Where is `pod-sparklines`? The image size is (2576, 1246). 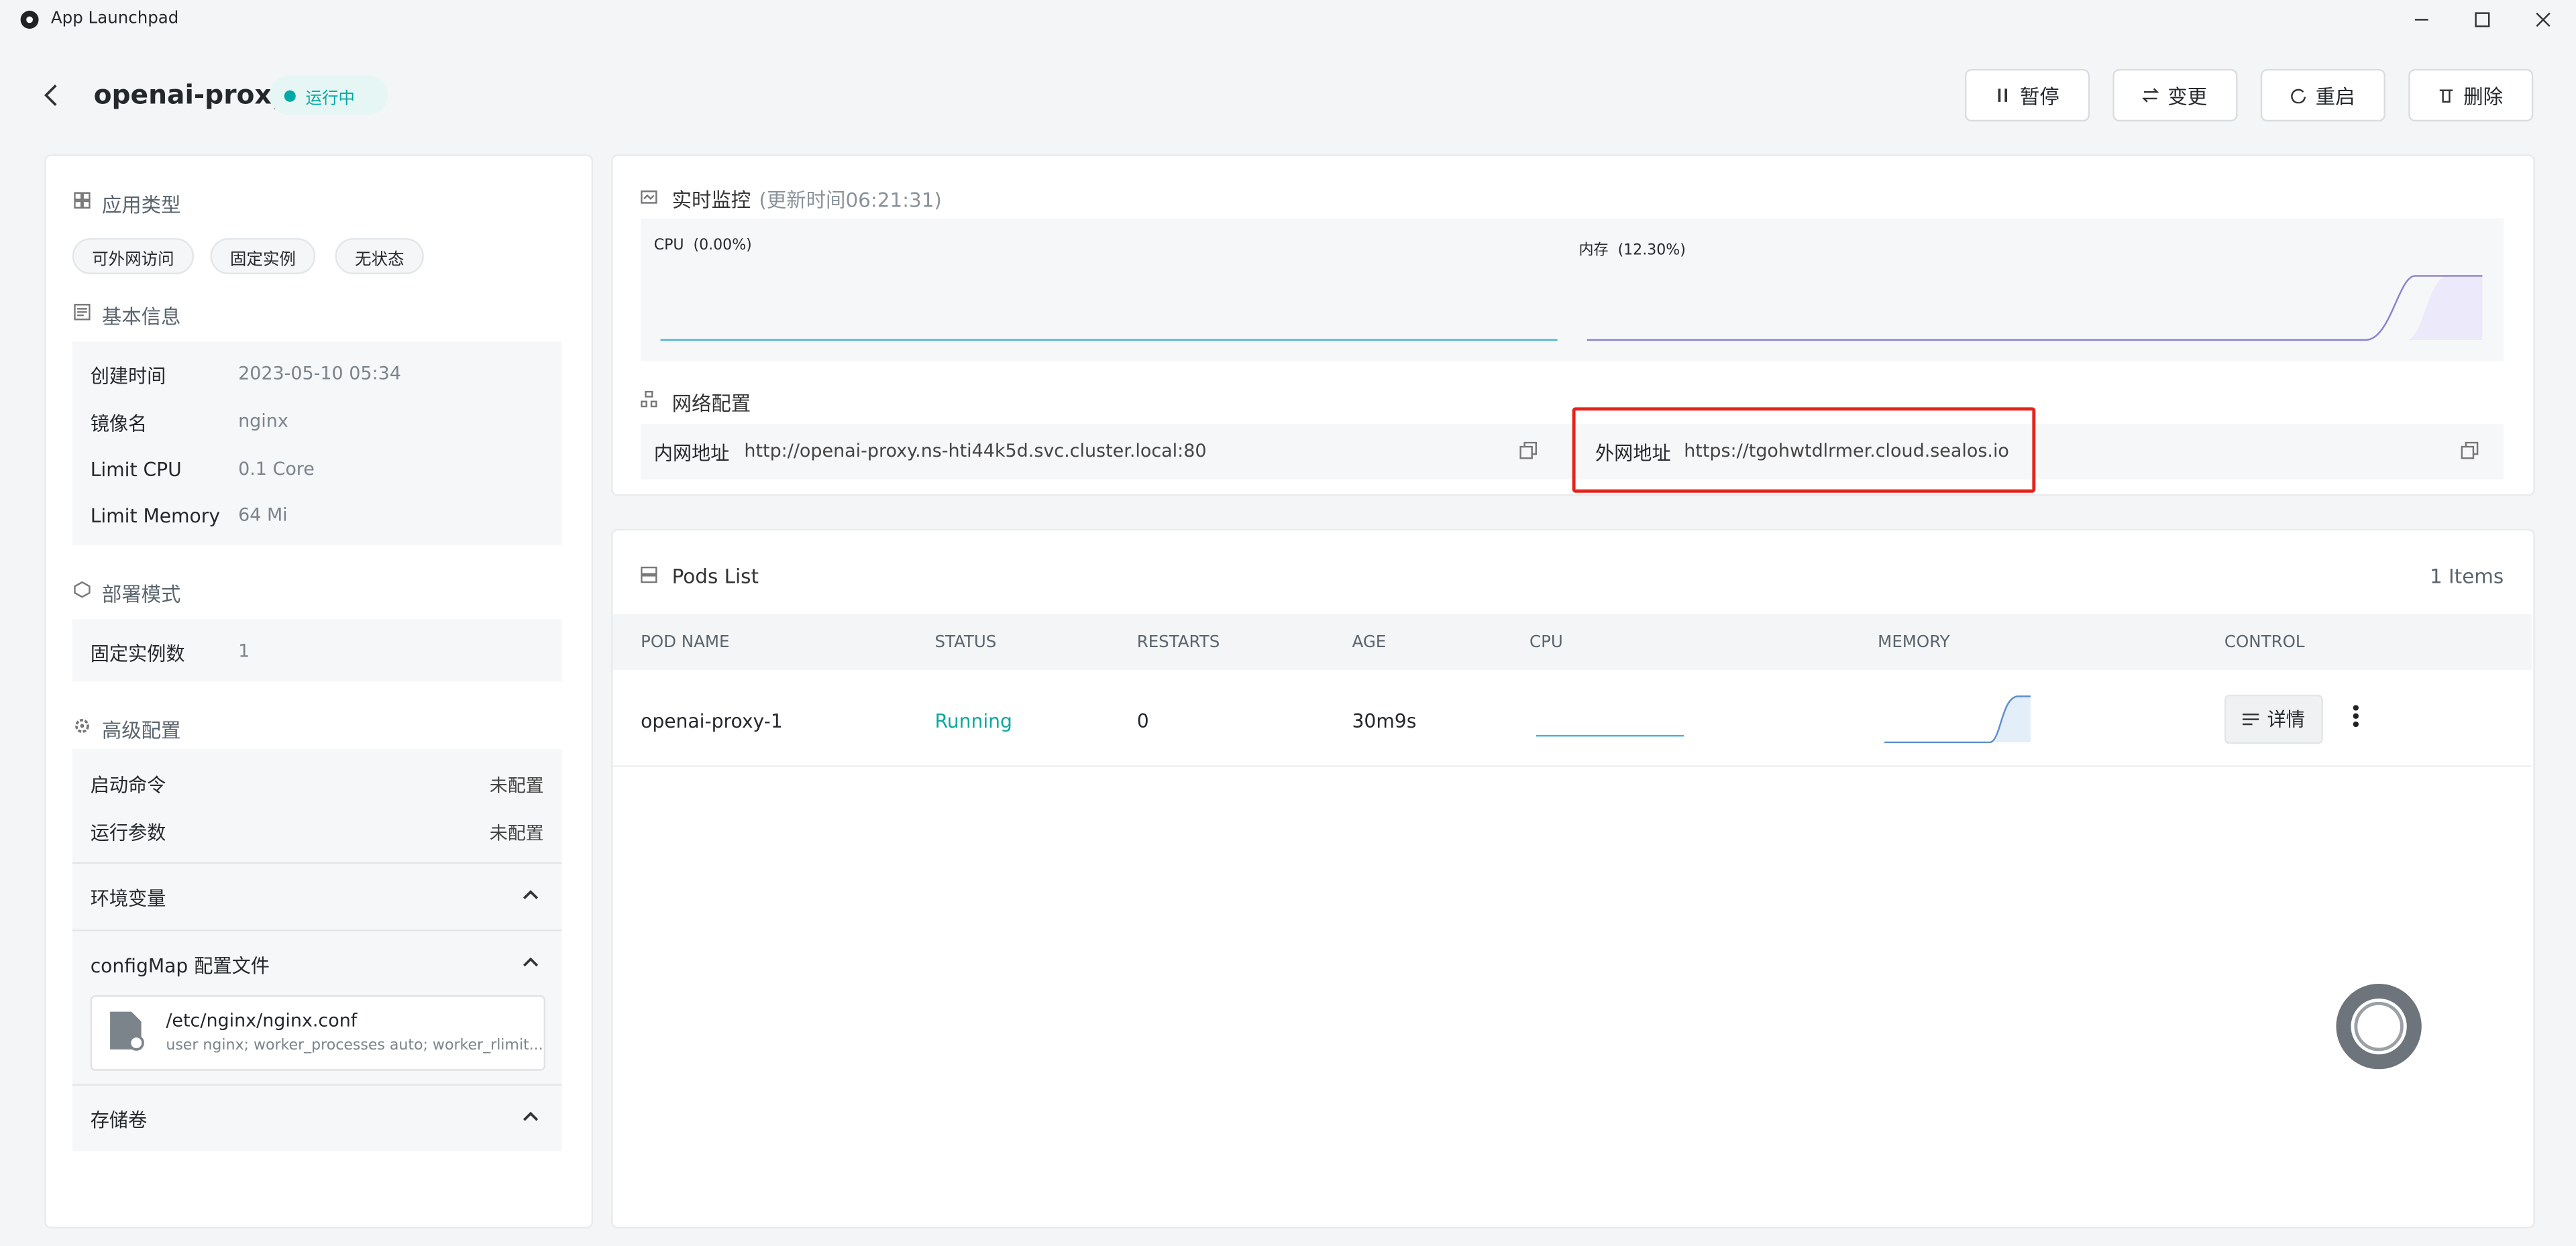
pod-sparklines is located at coordinates (1783, 719).